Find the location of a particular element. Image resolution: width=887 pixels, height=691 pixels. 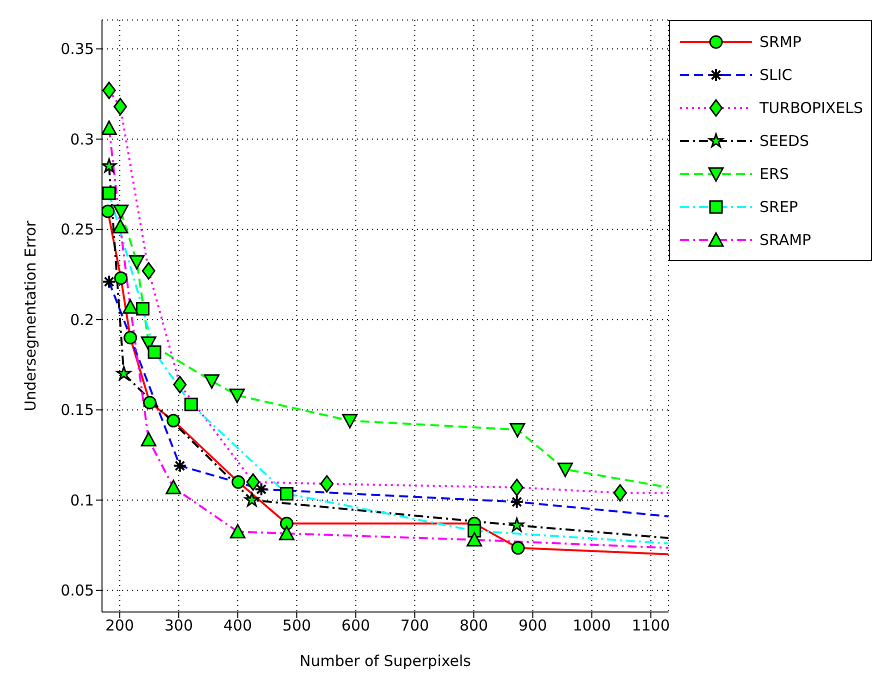

x-tick-label: 300 is located at coordinates (179, 625).